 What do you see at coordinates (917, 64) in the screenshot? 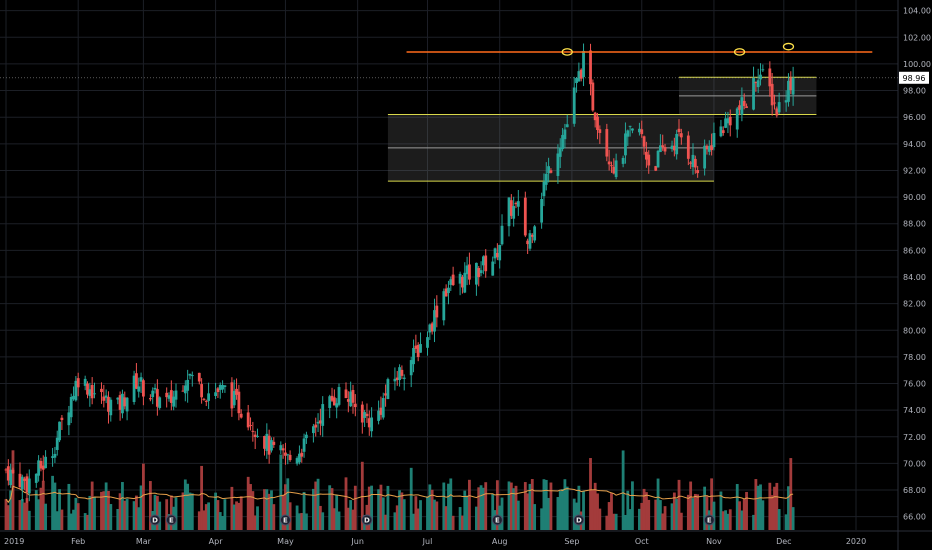
I see `y-tick-label: 100.00` at bounding box center [917, 64].